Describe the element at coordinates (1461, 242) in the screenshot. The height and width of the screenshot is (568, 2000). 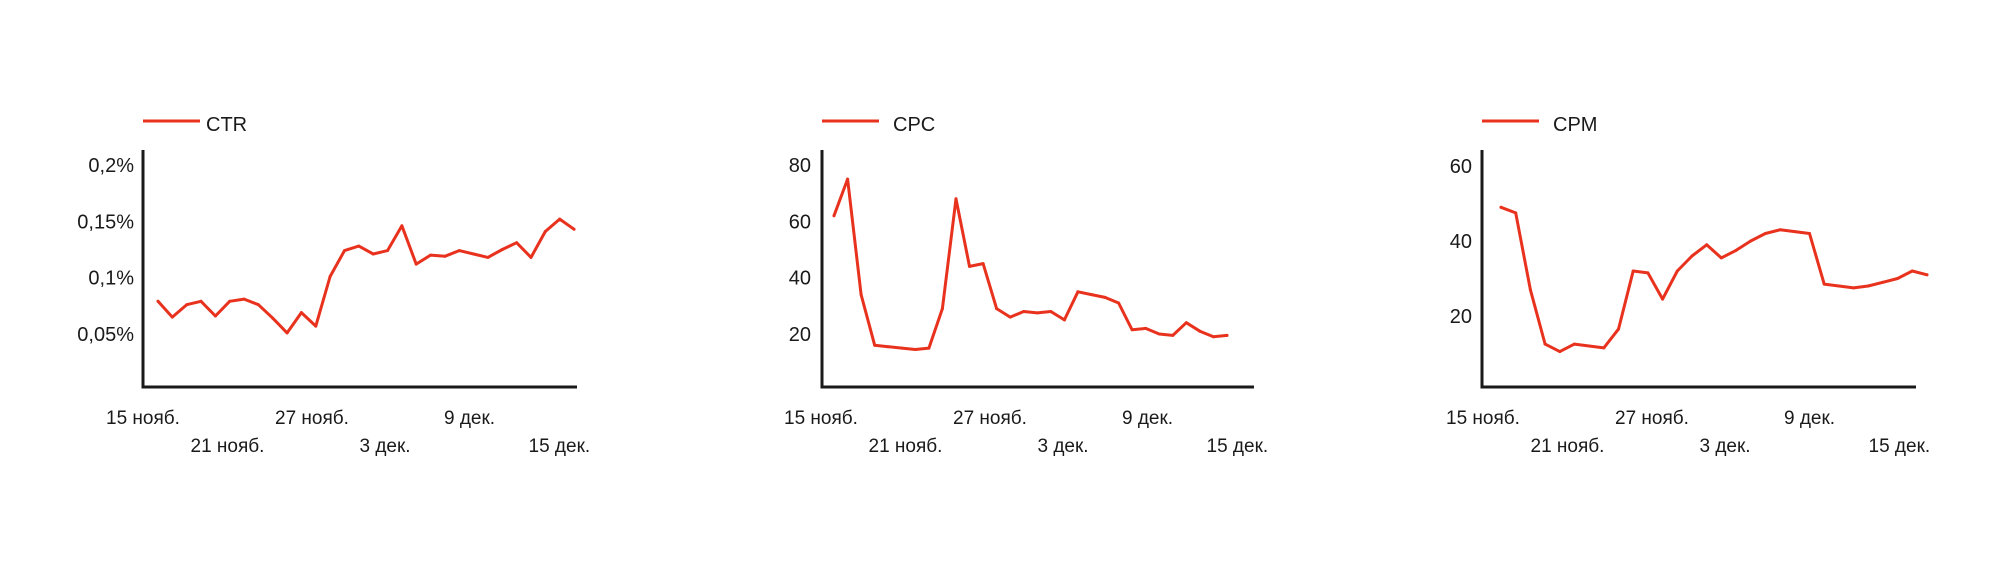
I see `y-tick-labels: 20 40 60` at that location.